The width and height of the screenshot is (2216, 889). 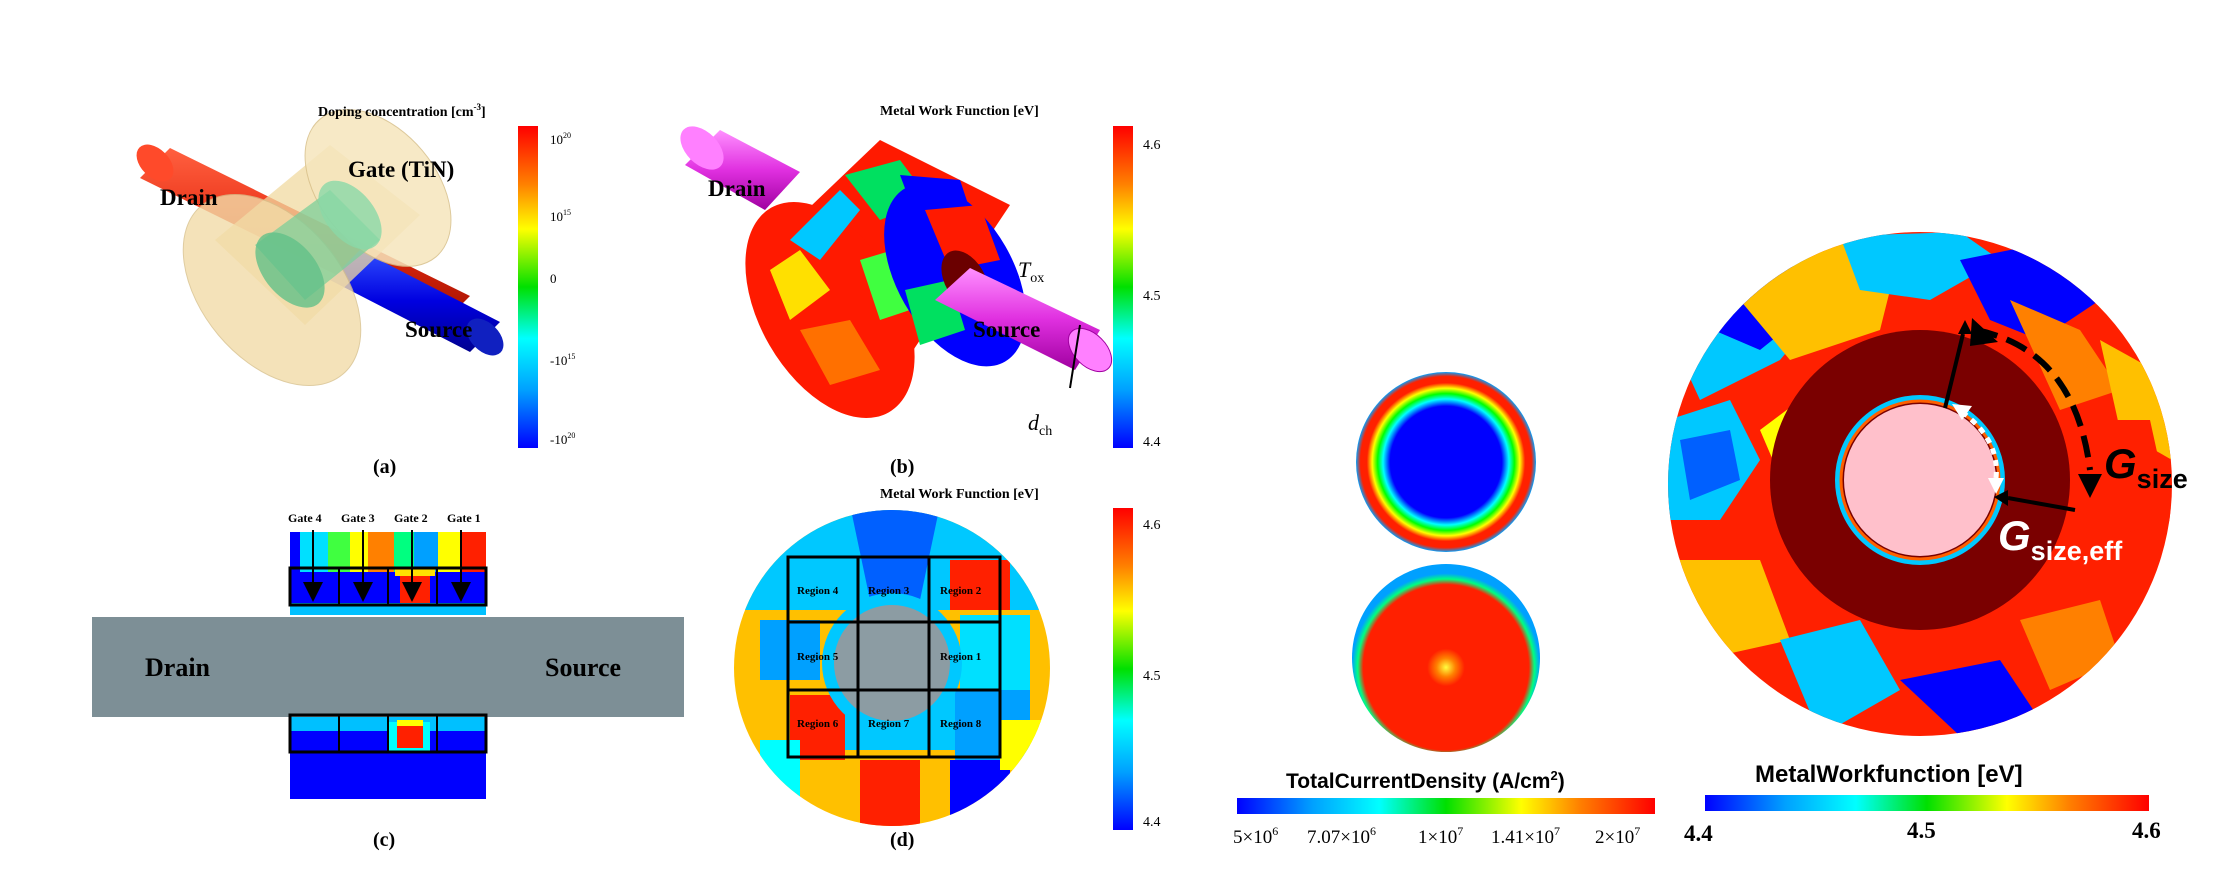 What do you see at coordinates (902, 840) in the screenshot?
I see `caption-d: (d)` at bounding box center [902, 840].